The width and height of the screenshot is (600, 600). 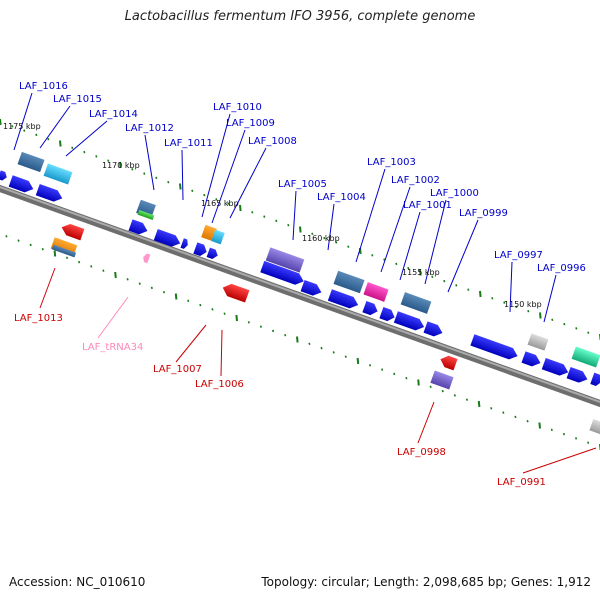 I want to click on trna-laf-trna34, so click(x=147, y=258).